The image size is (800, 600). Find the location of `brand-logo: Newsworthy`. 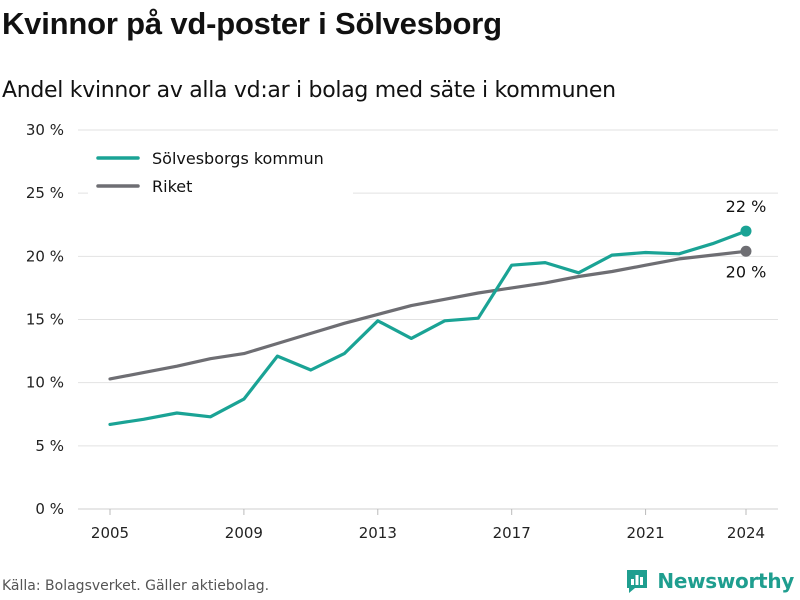

brand-logo: Newsworthy is located at coordinates (709, 581).